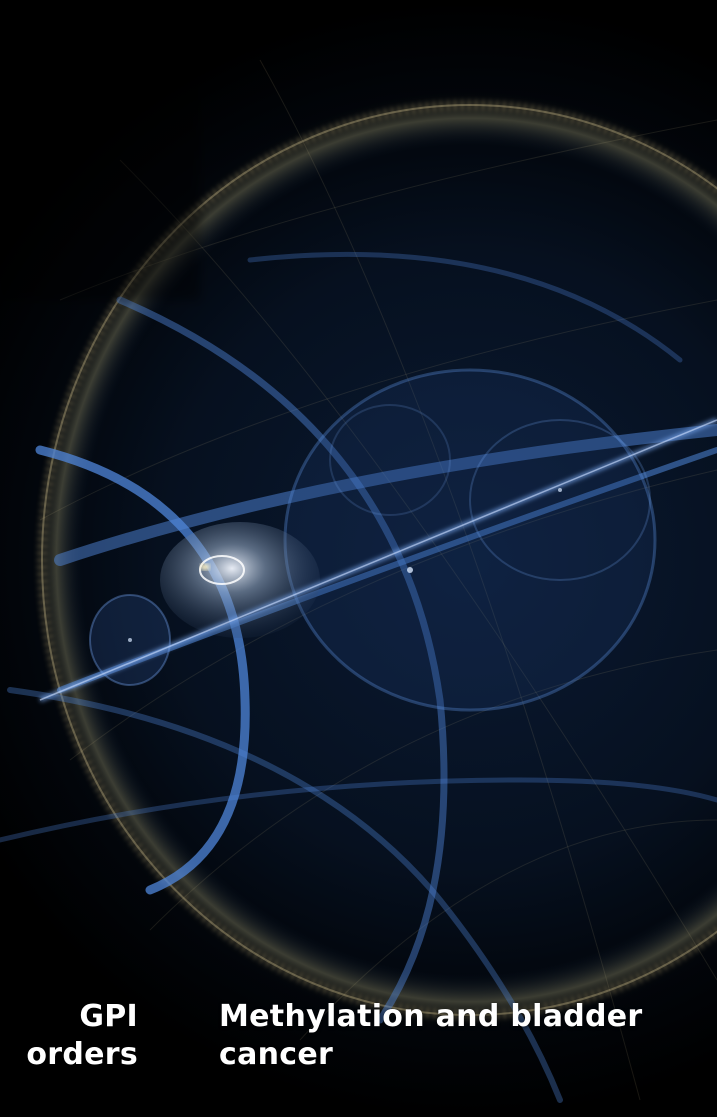 This screenshot has height=1117, width=717. What do you see at coordinates (240, 580) in the screenshot?
I see `central-orb` at bounding box center [240, 580].